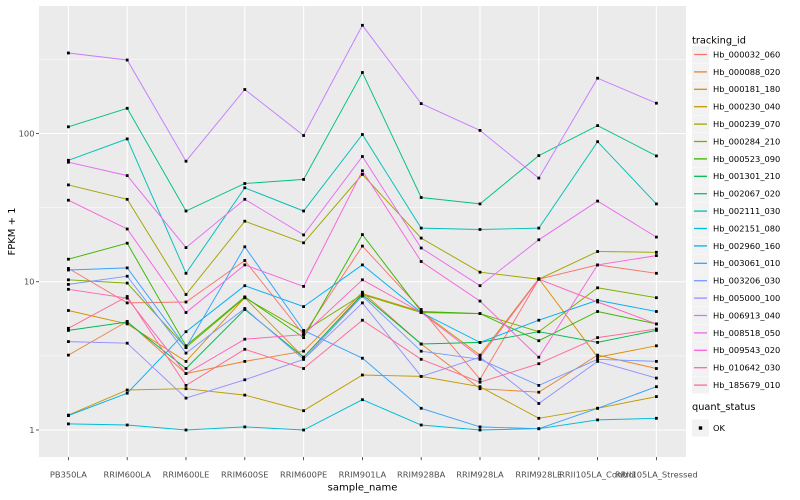  What do you see at coordinates (736, 54) in the screenshot?
I see `legend-entry: Hb_000032_060` at bounding box center [736, 54].